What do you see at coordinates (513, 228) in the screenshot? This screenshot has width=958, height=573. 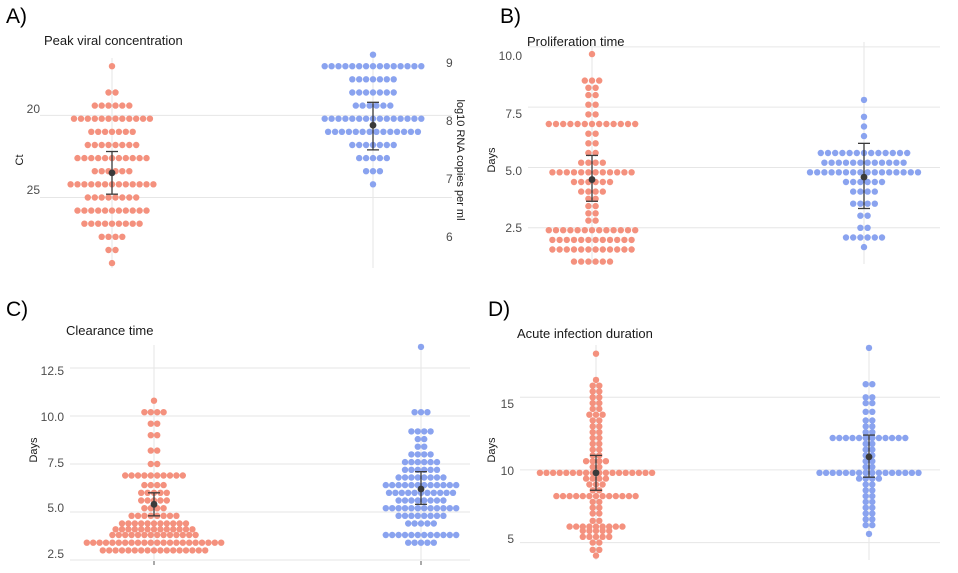 I see `panel-b-y-tick-2-5: 2.5` at bounding box center [513, 228].